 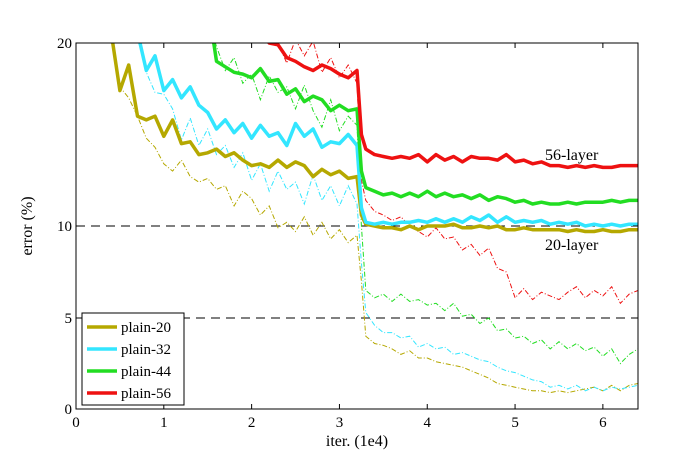 What do you see at coordinates (515, 423) in the screenshot?
I see `x-tick-label: 5` at bounding box center [515, 423].